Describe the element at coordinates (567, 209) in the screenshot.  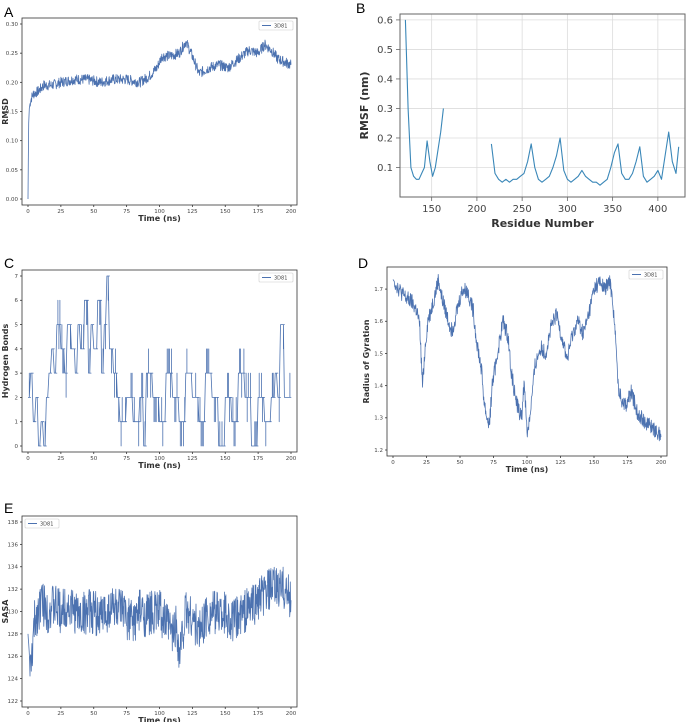
I see `x-tick-label: 300` at that location.